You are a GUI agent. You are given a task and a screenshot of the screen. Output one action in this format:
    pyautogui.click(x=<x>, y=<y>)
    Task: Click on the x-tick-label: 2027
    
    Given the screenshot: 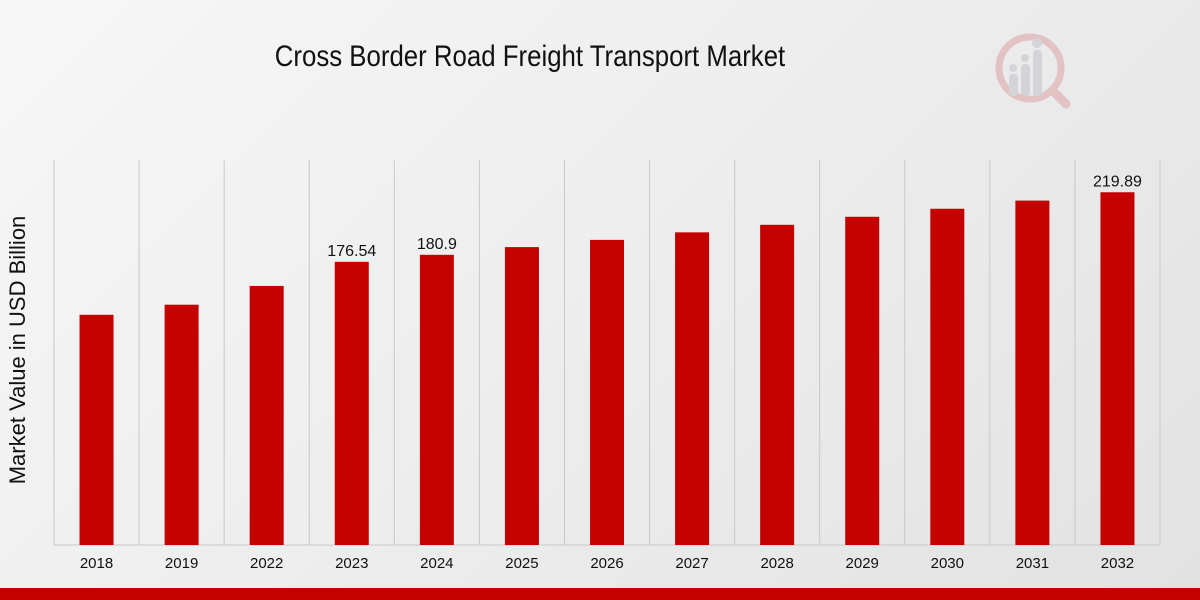 What is the action you would take?
    pyautogui.click(x=691, y=563)
    